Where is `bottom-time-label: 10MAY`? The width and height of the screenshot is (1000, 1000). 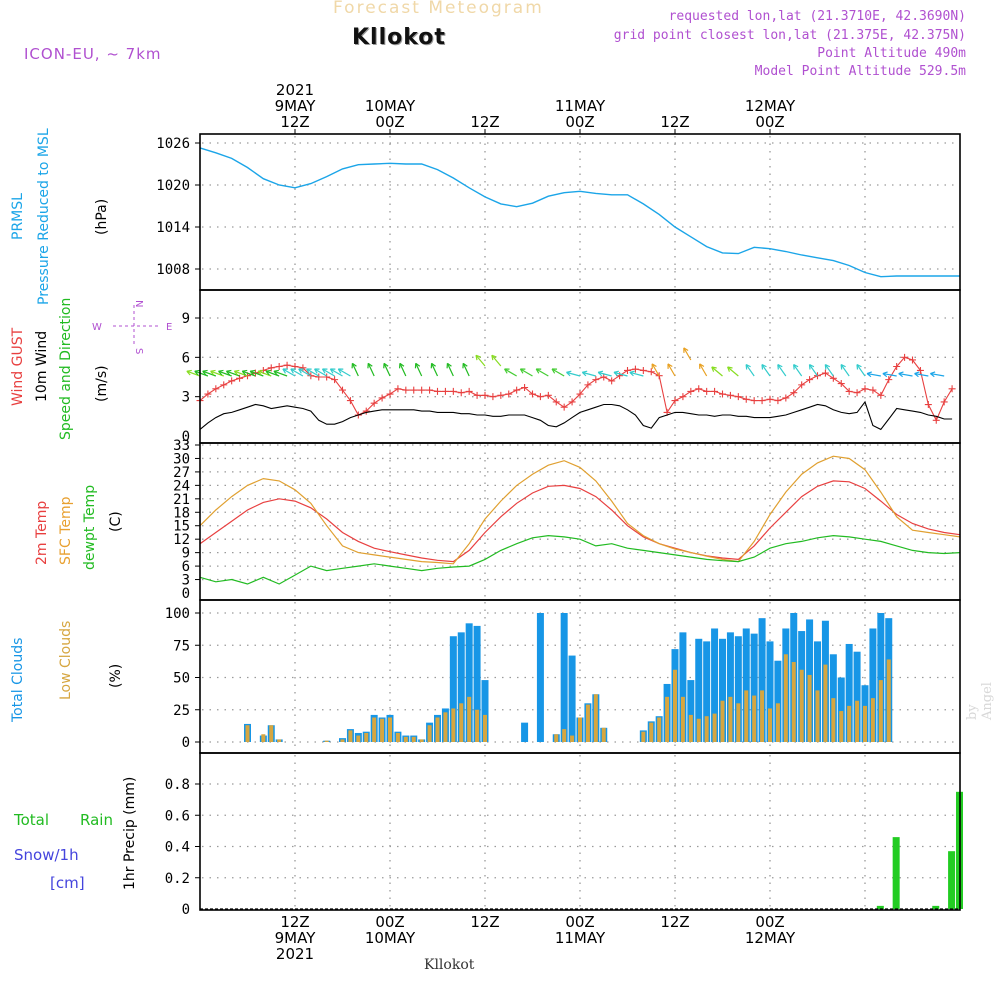 bottom-time-label: 10MAY is located at coordinates (390, 938).